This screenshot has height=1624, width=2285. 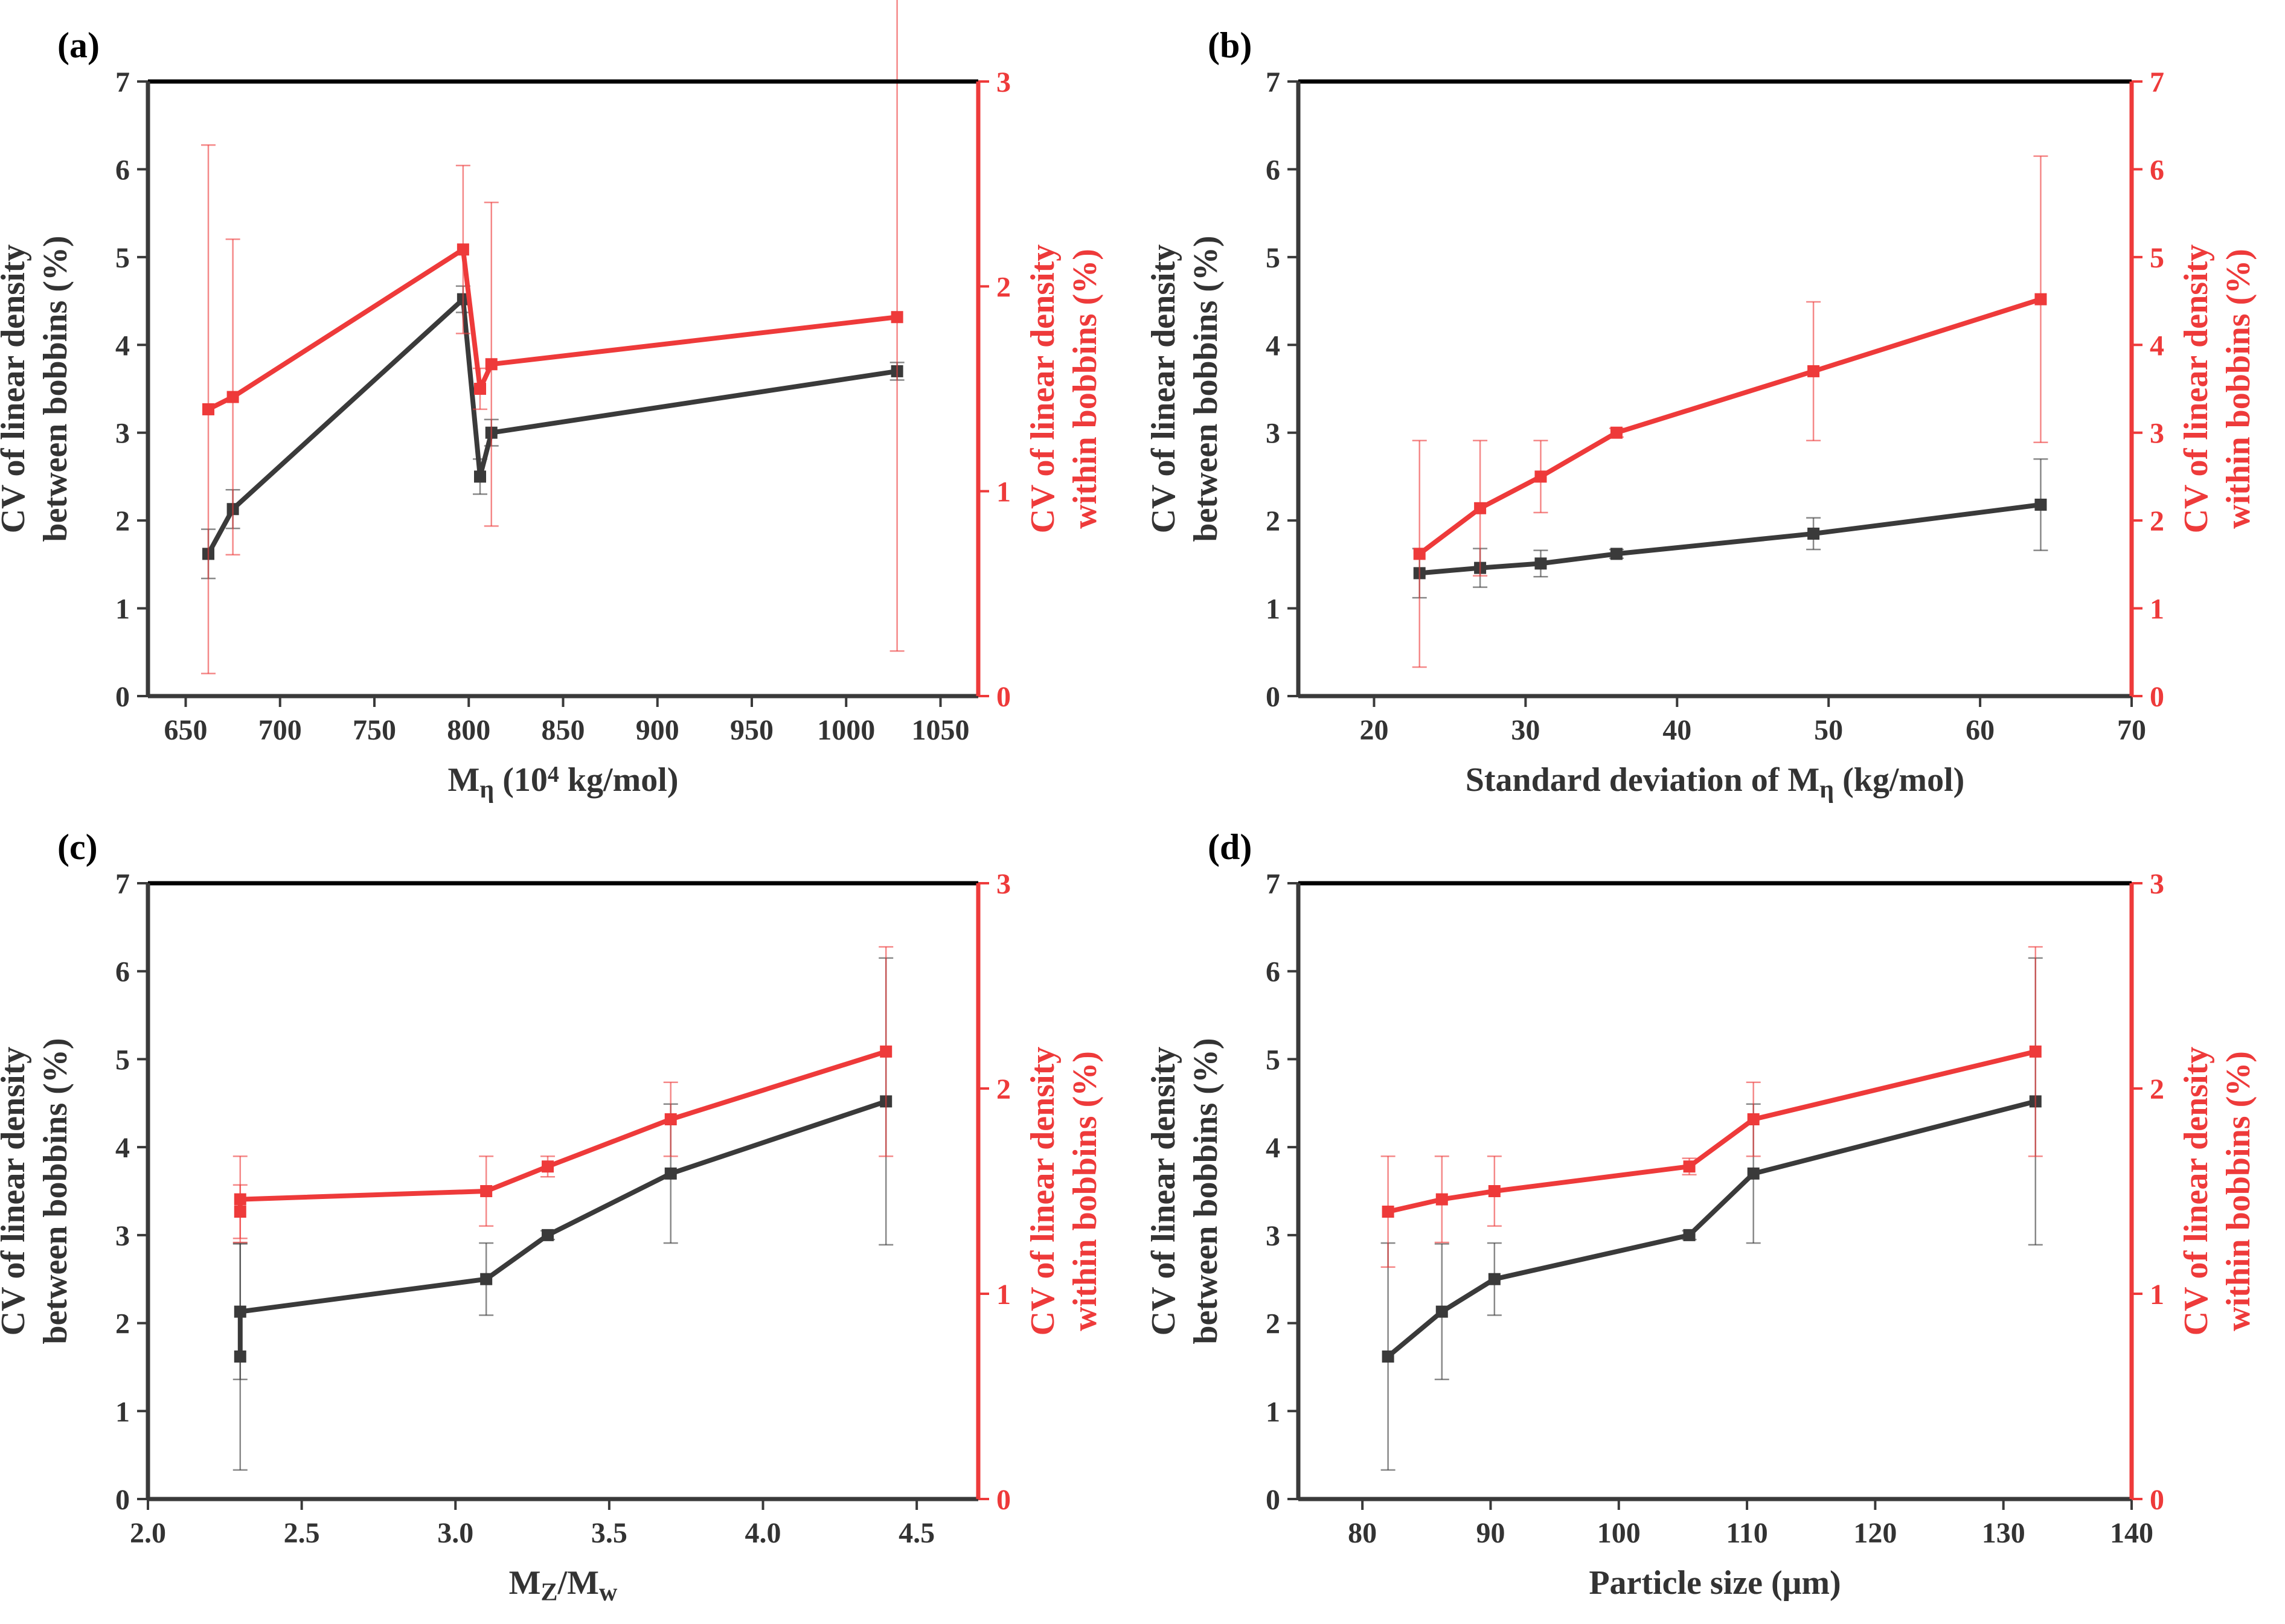 What do you see at coordinates (186, 730) in the screenshot?
I see `x-tick-label: 650` at bounding box center [186, 730].